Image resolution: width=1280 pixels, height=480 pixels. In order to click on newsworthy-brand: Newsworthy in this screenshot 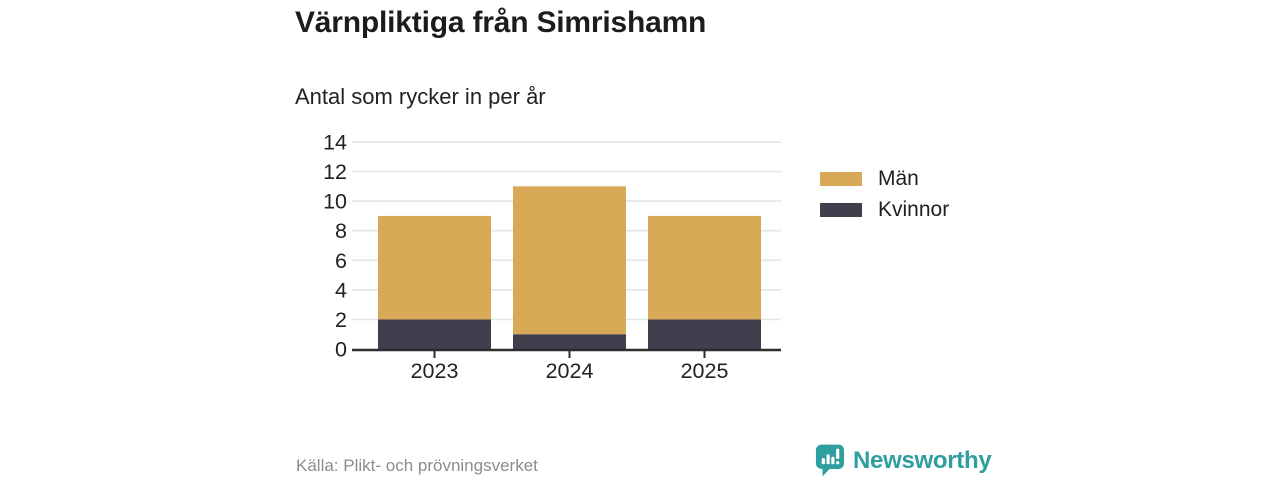, I will do `click(903, 460)`.